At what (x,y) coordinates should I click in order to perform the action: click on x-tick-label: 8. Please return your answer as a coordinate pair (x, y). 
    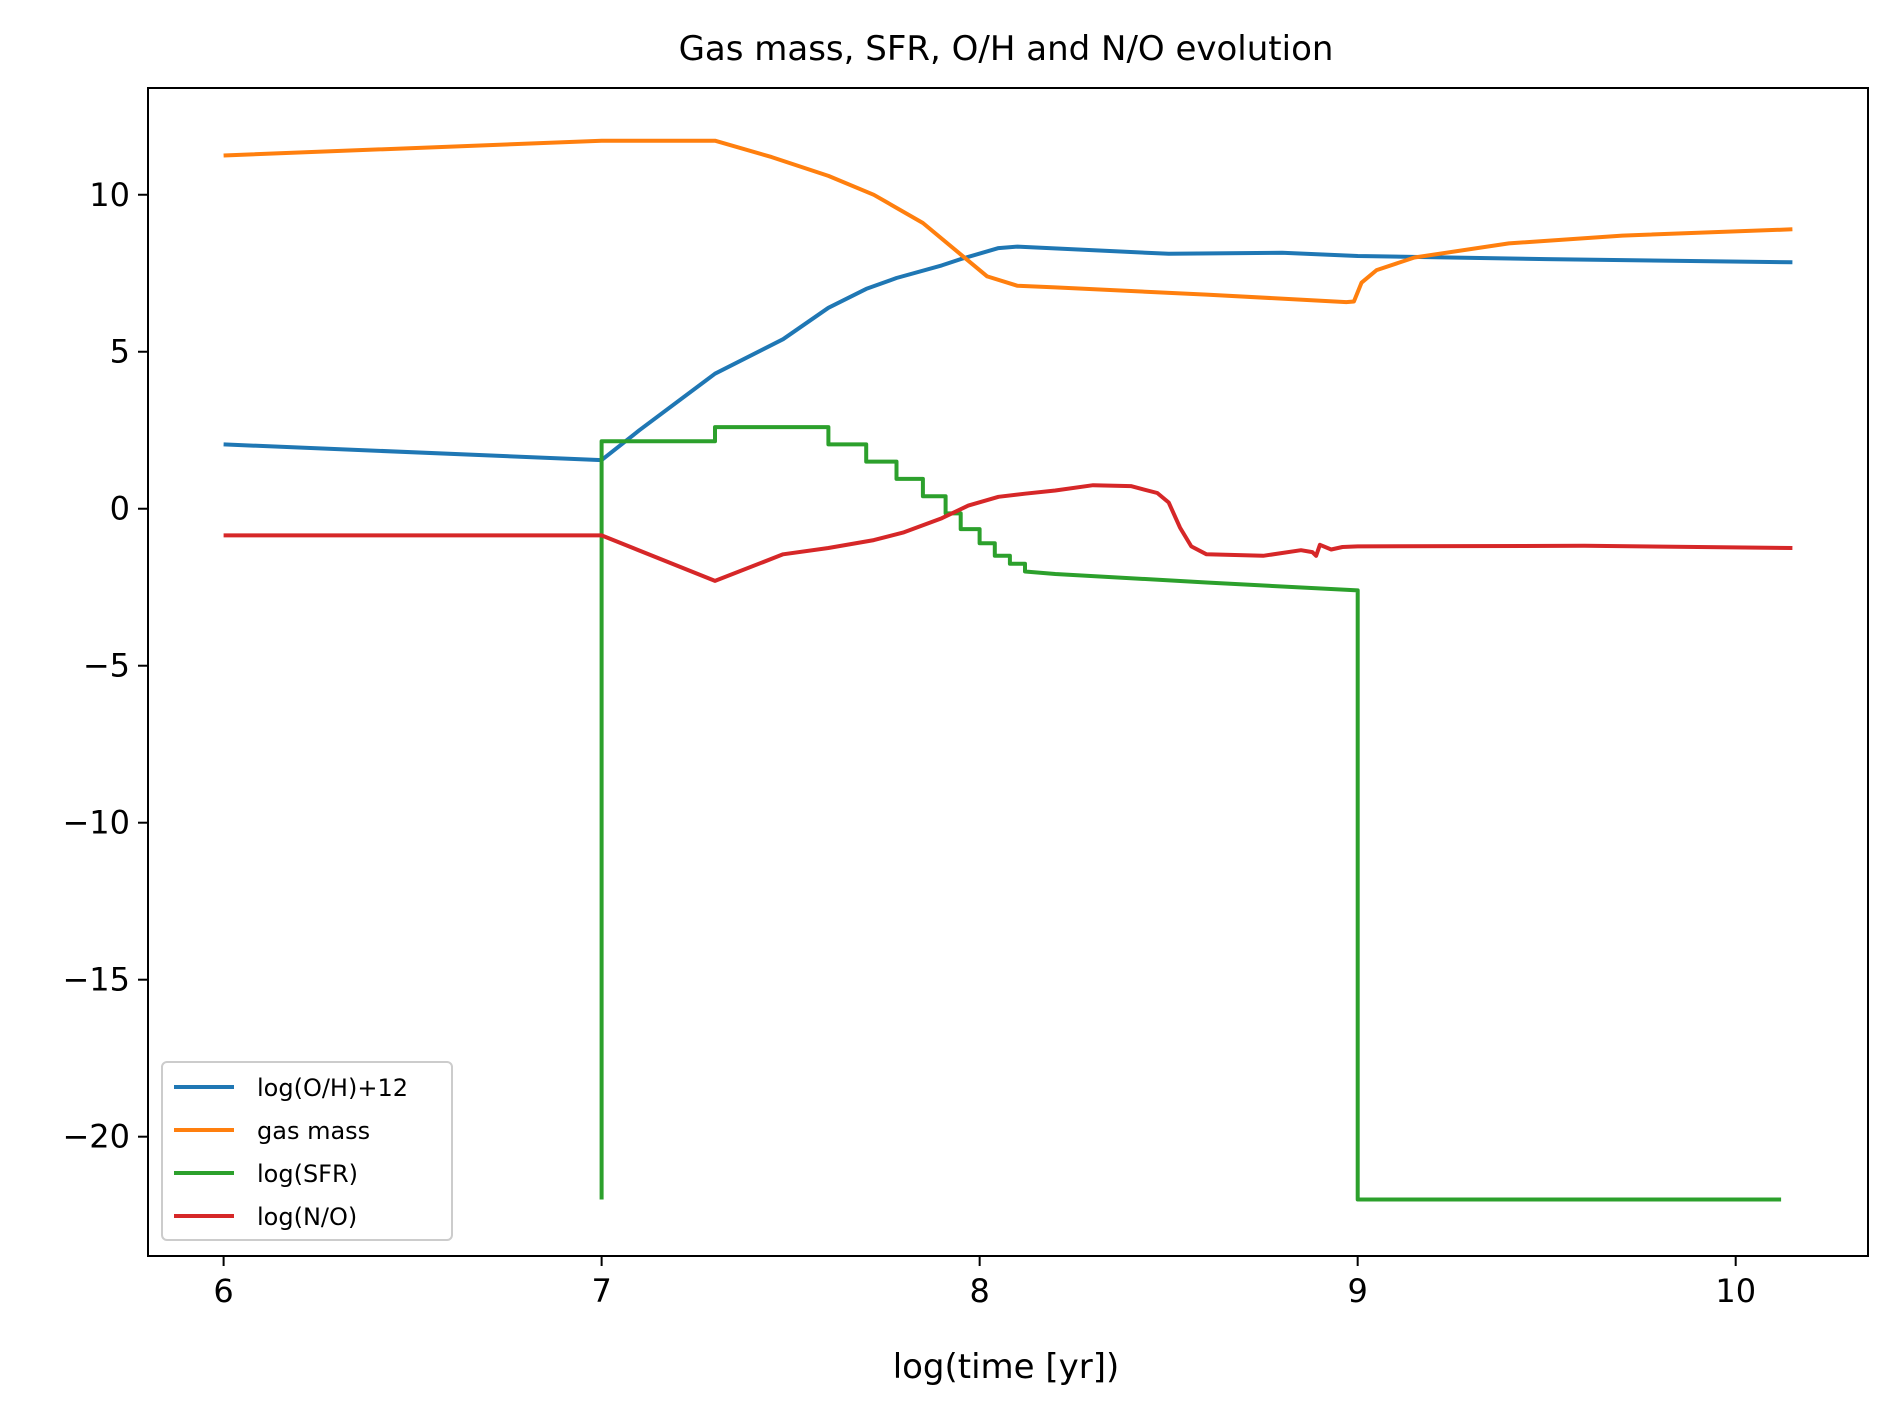
    Looking at the image, I should click on (979, 1291).